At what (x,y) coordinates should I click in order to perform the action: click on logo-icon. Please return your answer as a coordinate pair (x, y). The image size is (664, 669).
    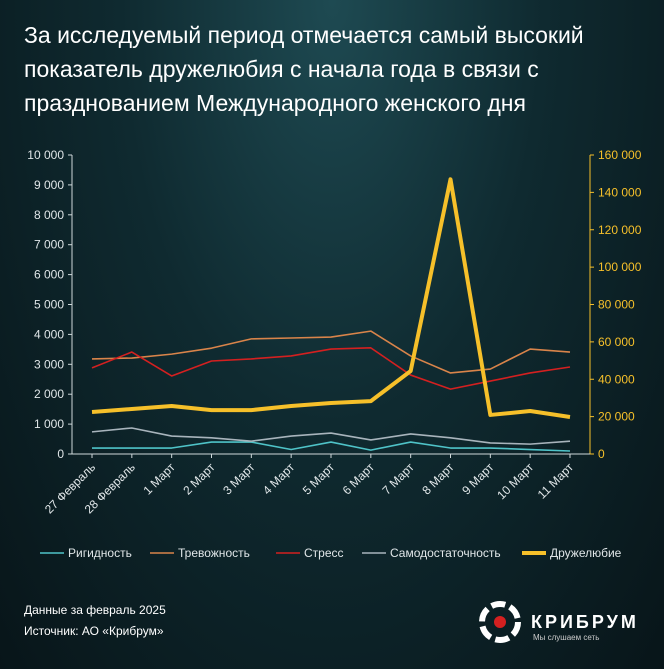
    Looking at the image, I should click on (500, 622).